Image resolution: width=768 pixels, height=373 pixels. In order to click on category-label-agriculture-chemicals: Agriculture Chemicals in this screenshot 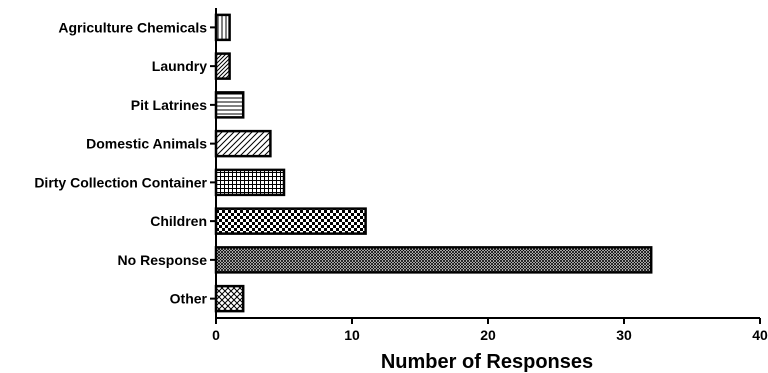, I will do `click(132, 27)`.